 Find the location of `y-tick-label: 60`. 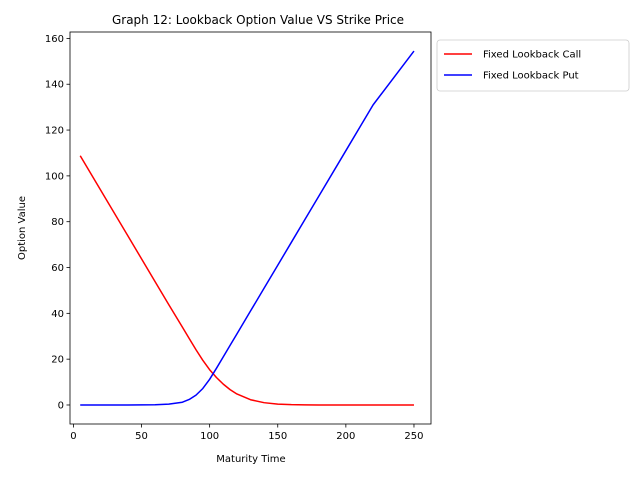

y-tick-label: 60 is located at coordinates (57, 268).